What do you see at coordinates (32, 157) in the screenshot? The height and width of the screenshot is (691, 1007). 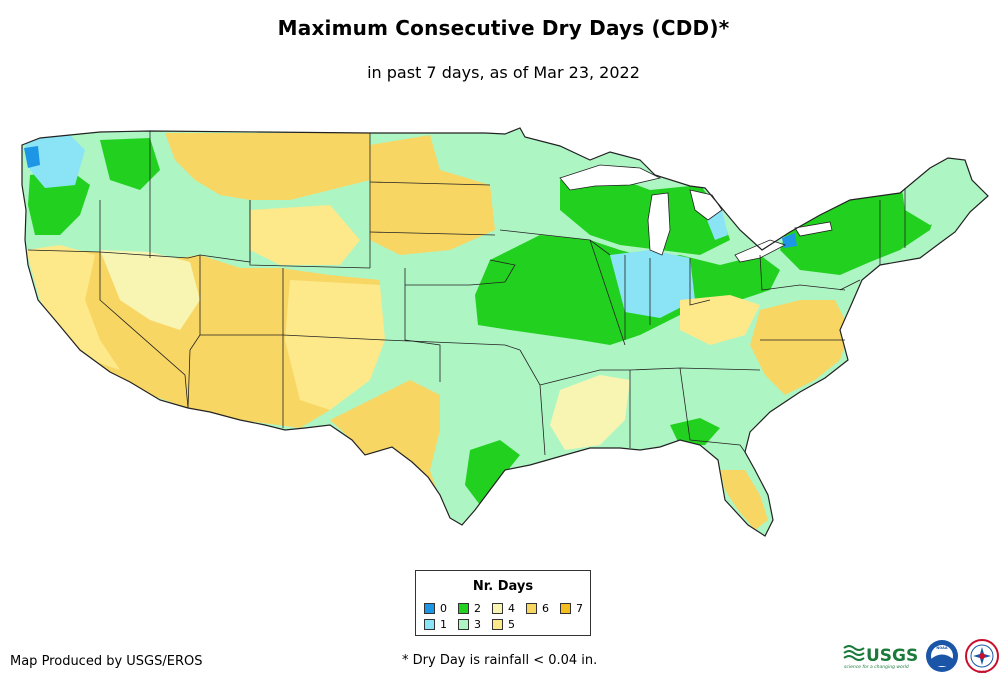 I see `region-olympic-0days` at bounding box center [32, 157].